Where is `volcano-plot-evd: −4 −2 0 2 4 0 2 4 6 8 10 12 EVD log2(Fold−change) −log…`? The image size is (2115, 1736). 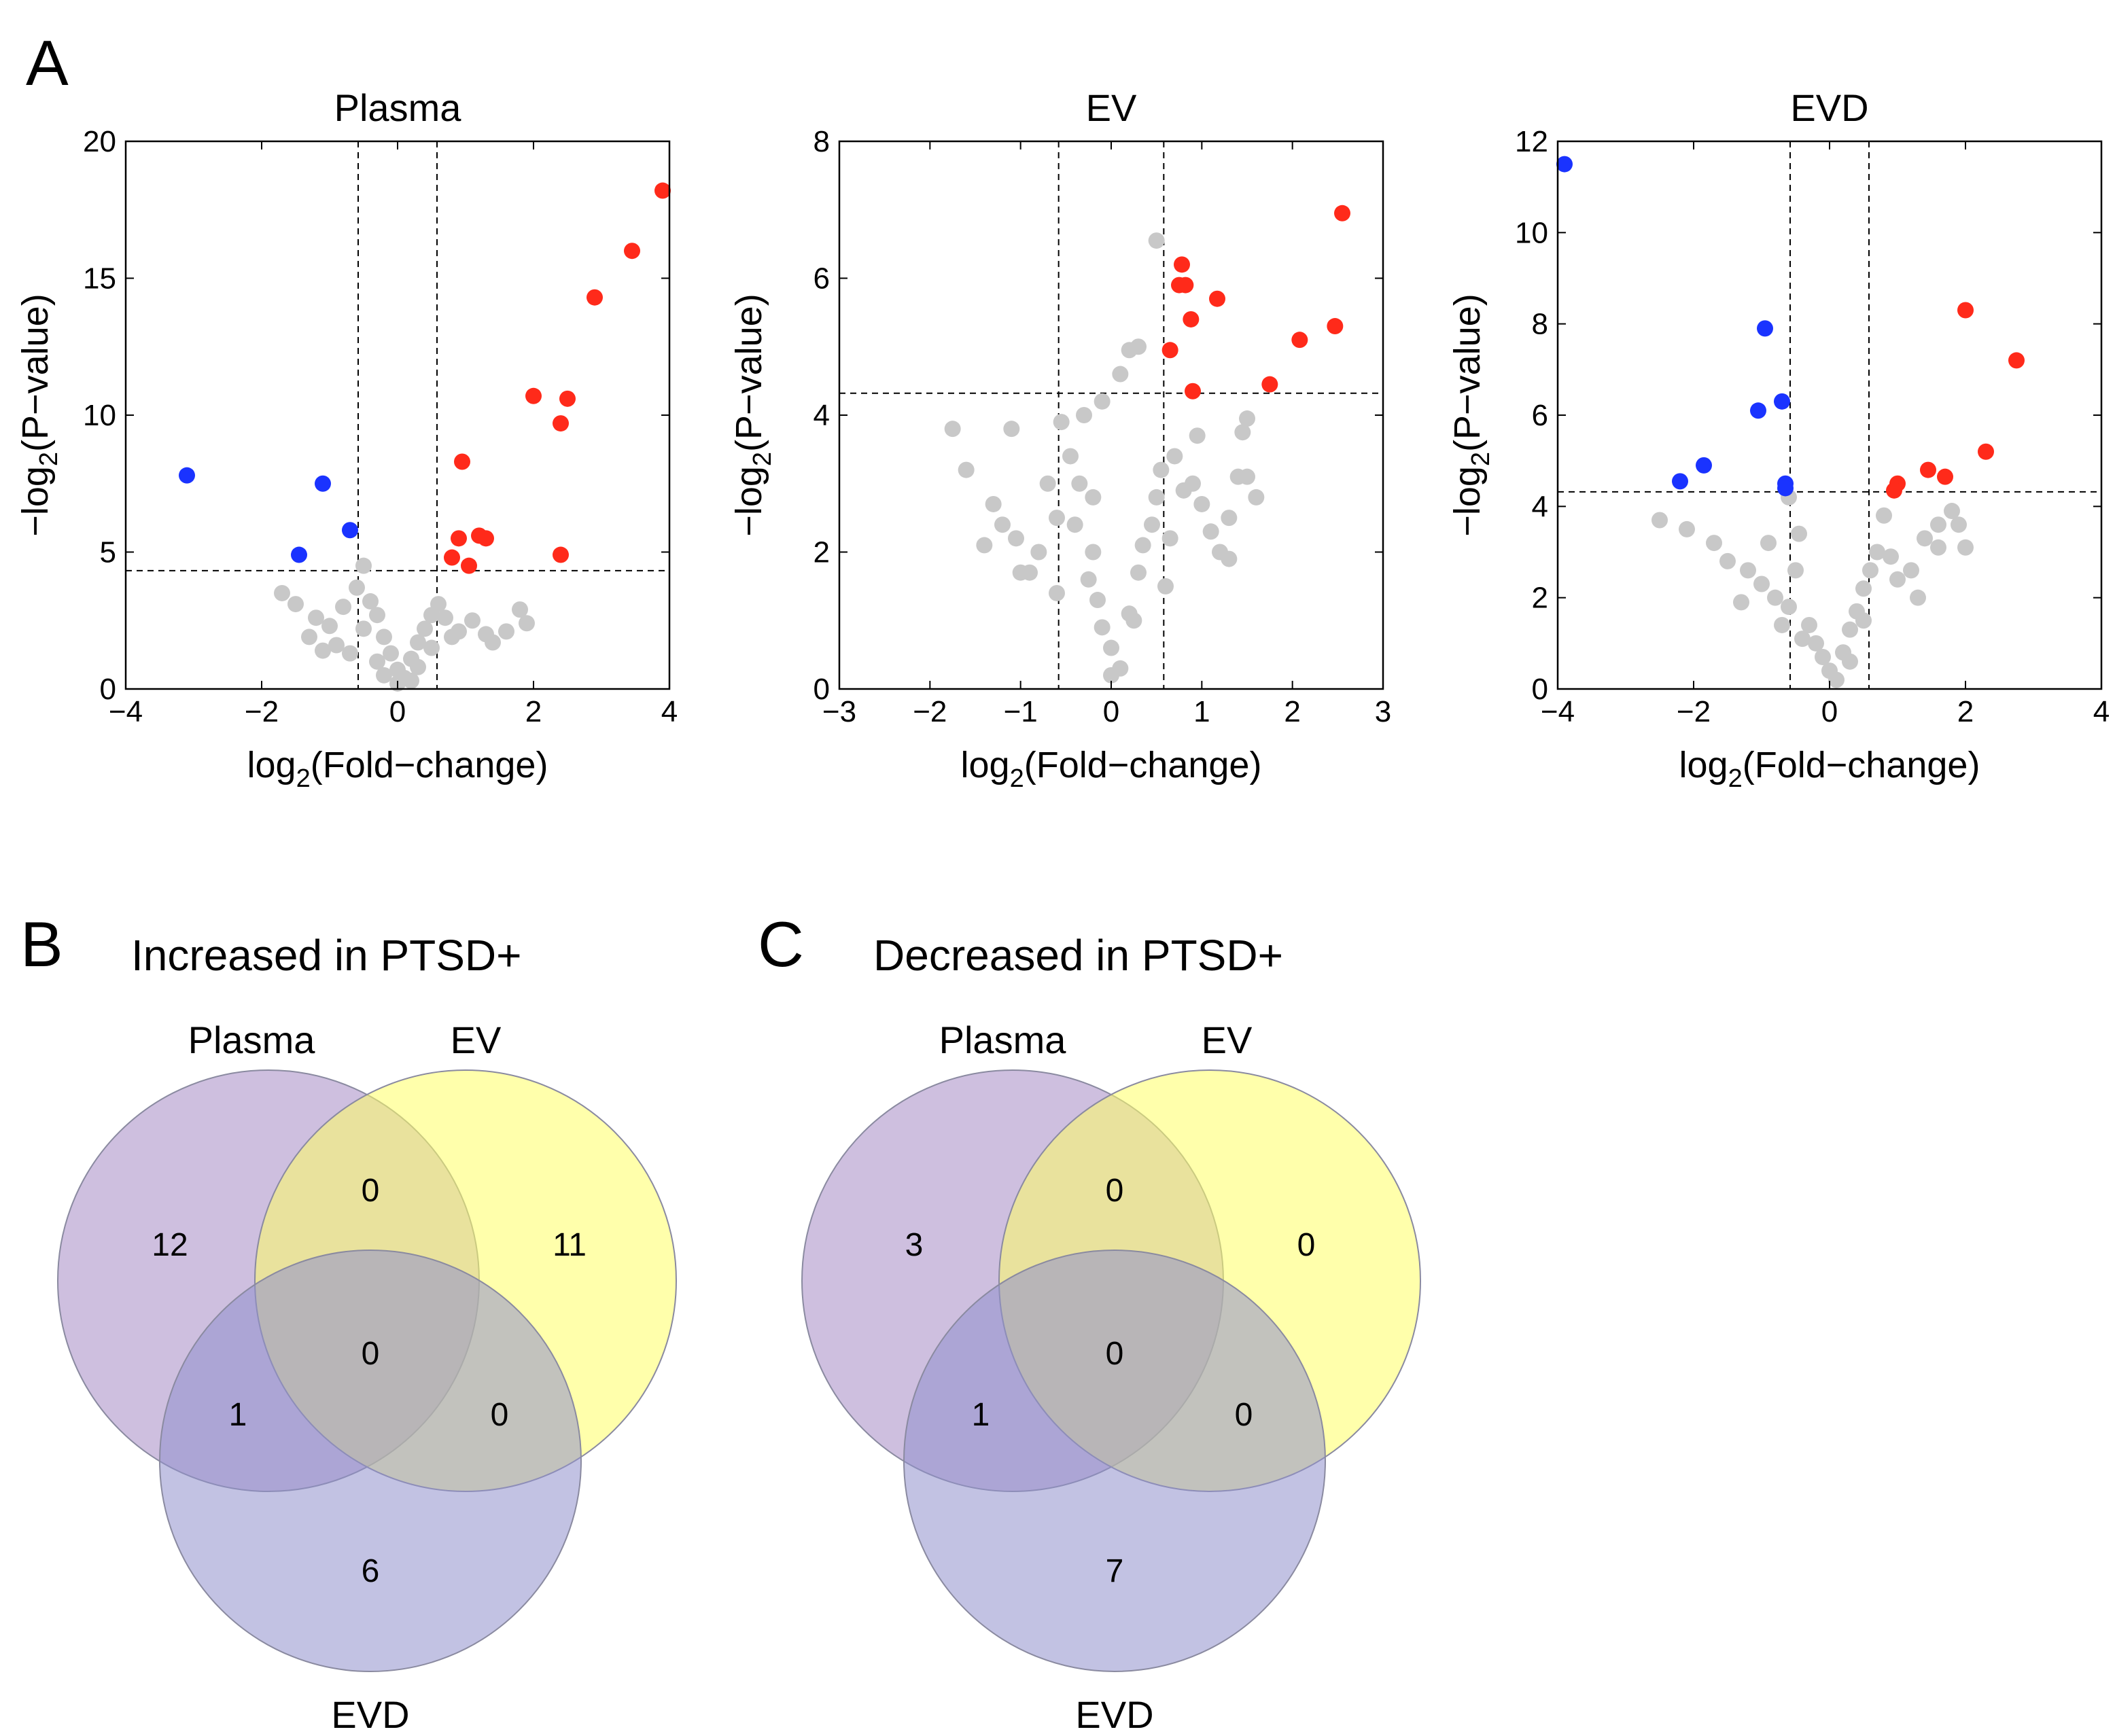 volcano-plot-evd: −4 −2 0 2 4 0 2 4 6 8 10 12 EVD log2(Fold−change) −log… is located at coordinates (1778, 439).